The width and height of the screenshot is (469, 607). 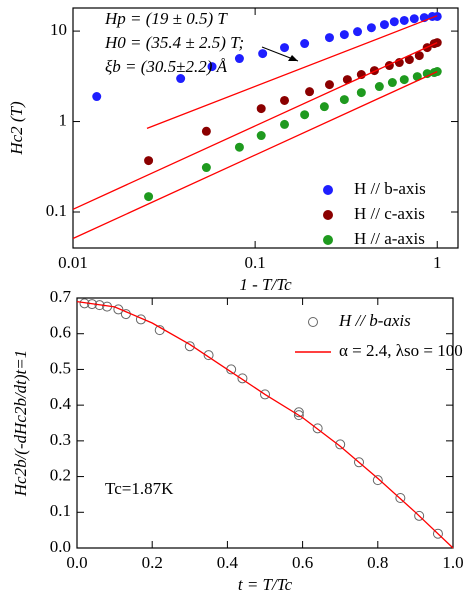 I want to click on legend-label: H // c-axis, so click(x=389, y=213).